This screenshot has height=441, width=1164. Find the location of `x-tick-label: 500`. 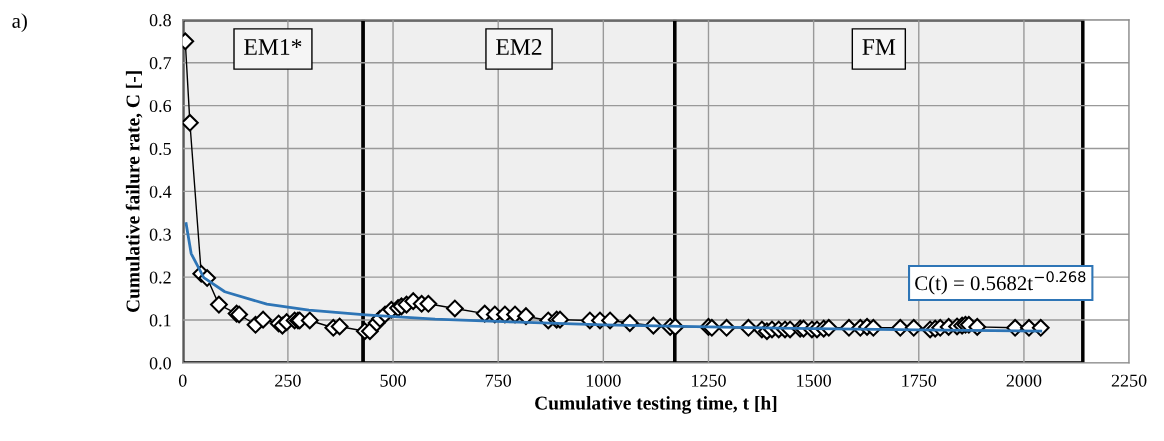

x-tick-label: 500 is located at coordinates (393, 380).